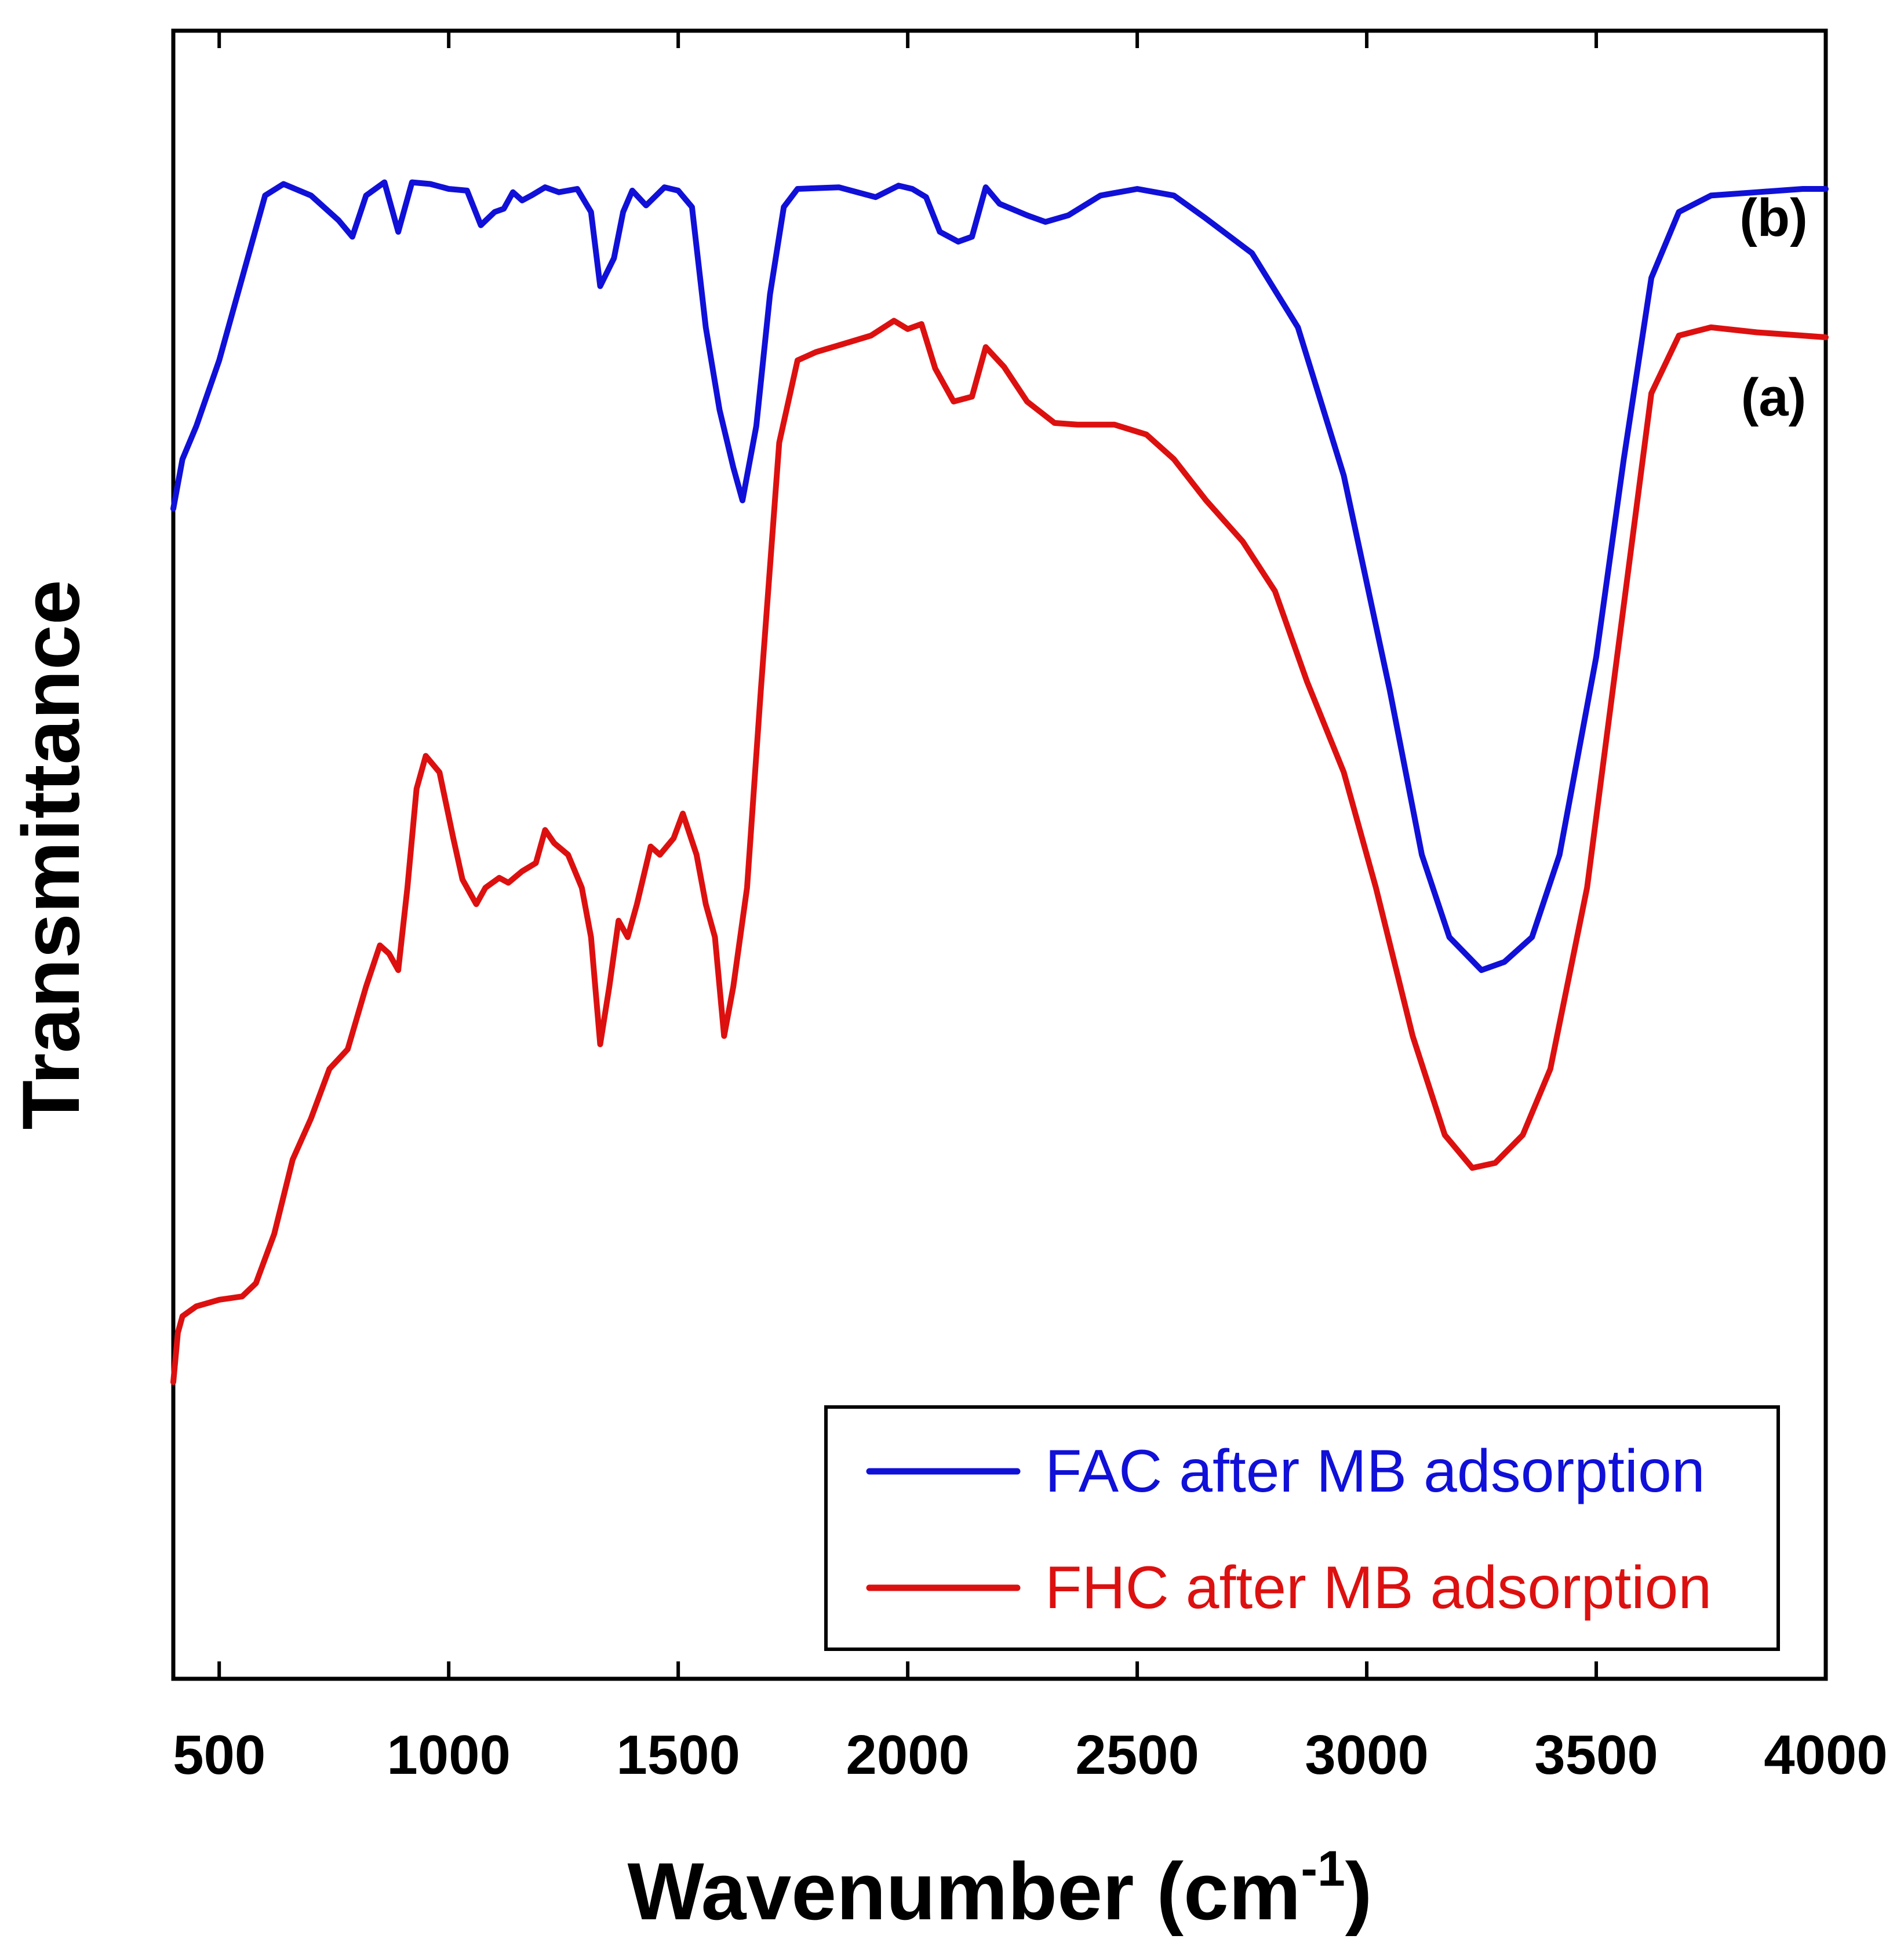  Describe the element at coordinates (1323, 1869) in the screenshot. I see `x-axis-title-superscript: -1` at that location.